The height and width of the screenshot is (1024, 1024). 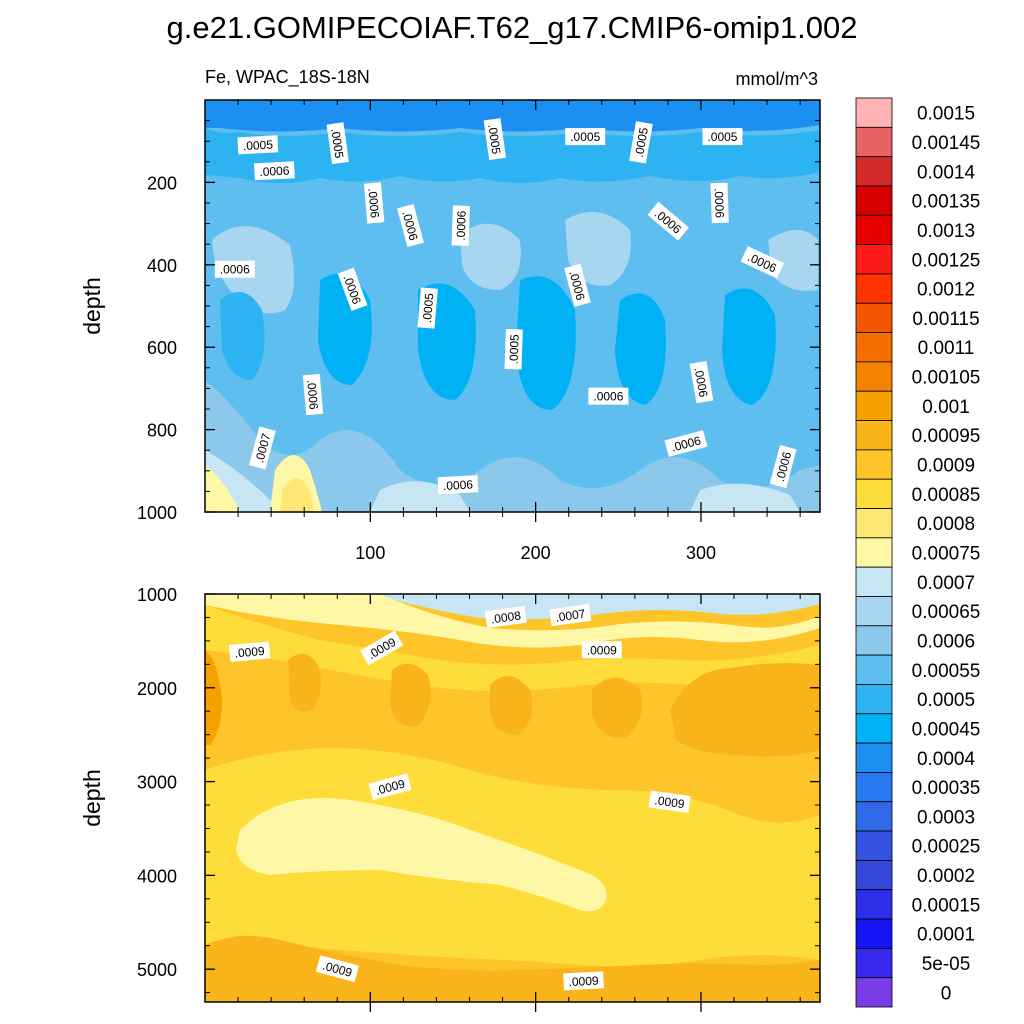 I want to click on colorbar-label: 0.00015, so click(x=946, y=905).